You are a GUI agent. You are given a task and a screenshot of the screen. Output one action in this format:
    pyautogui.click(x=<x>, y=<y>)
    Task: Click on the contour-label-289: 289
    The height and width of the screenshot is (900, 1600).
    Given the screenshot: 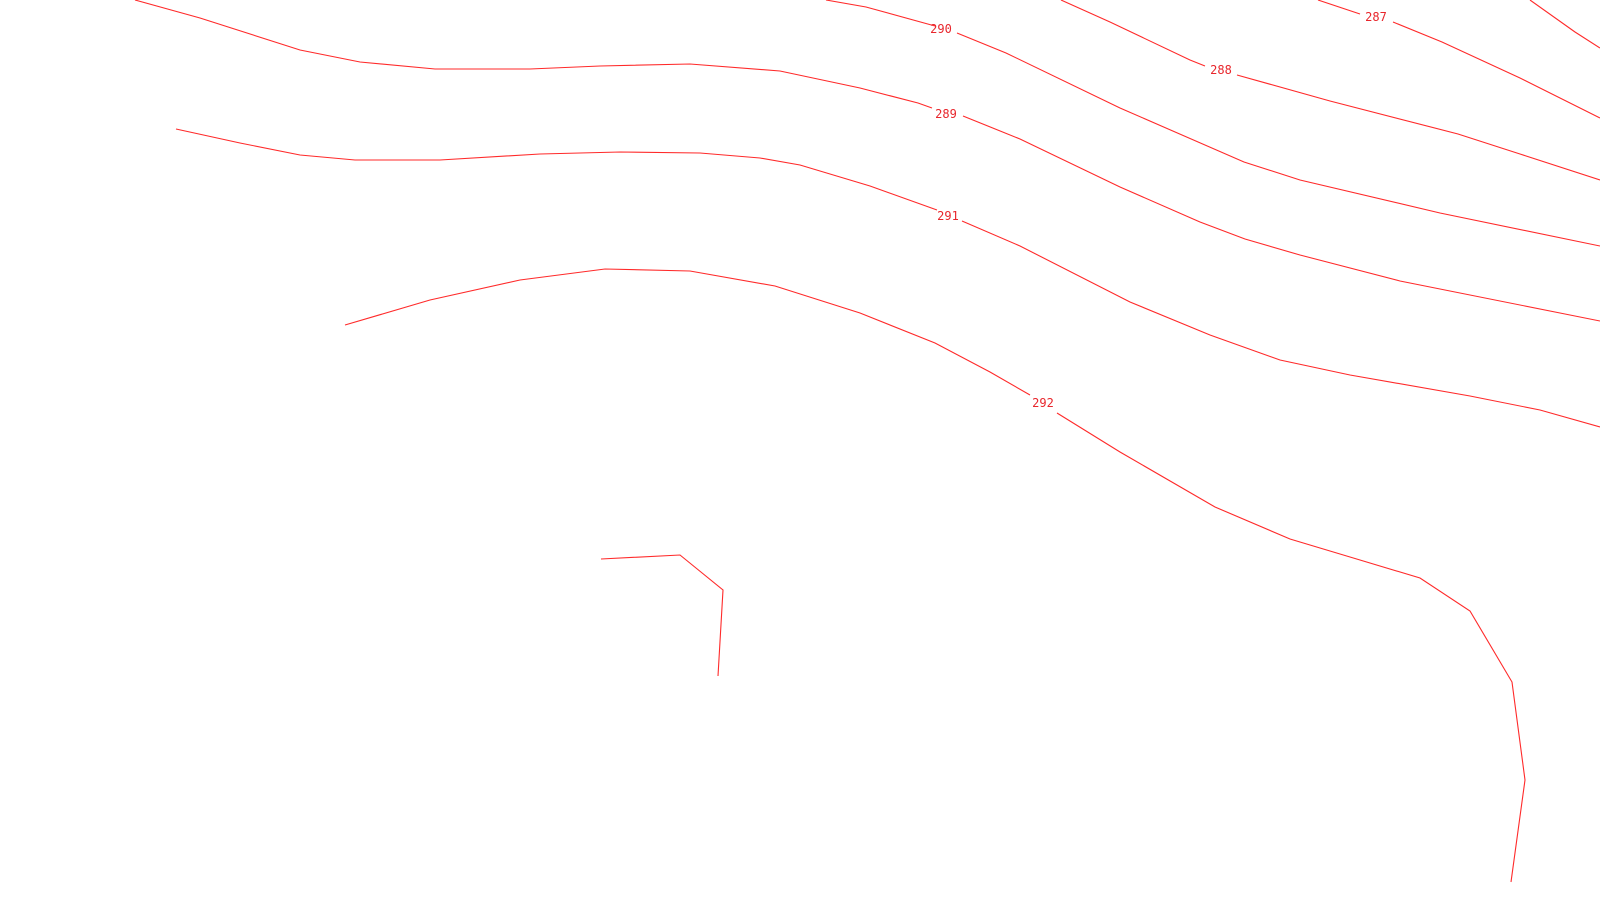 What is the action you would take?
    pyautogui.click(x=946, y=114)
    